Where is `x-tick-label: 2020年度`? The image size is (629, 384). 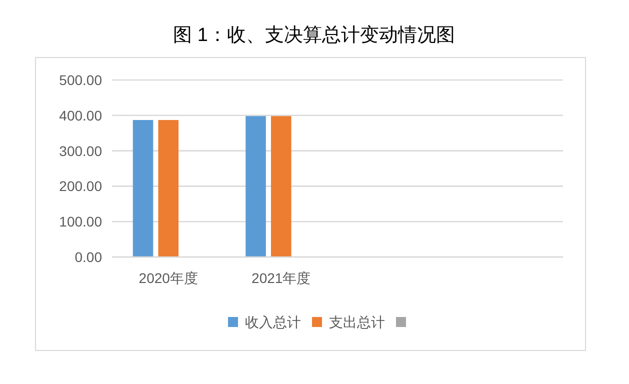
x-tick-label: 2020年度 is located at coordinates (168, 278).